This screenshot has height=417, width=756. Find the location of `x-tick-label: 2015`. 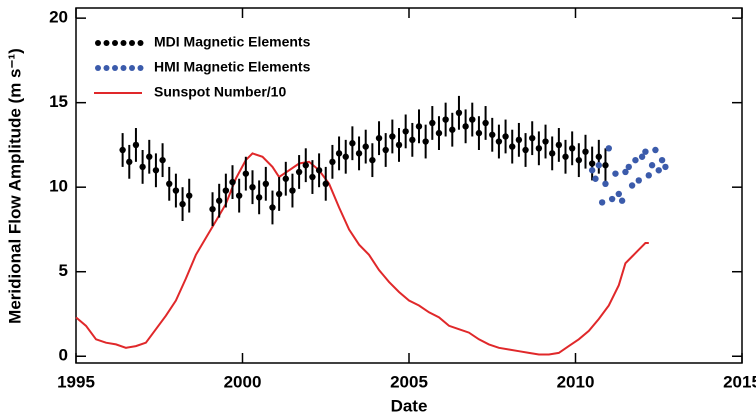

x-tick-label: 2015 is located at coordinates (739, 381).